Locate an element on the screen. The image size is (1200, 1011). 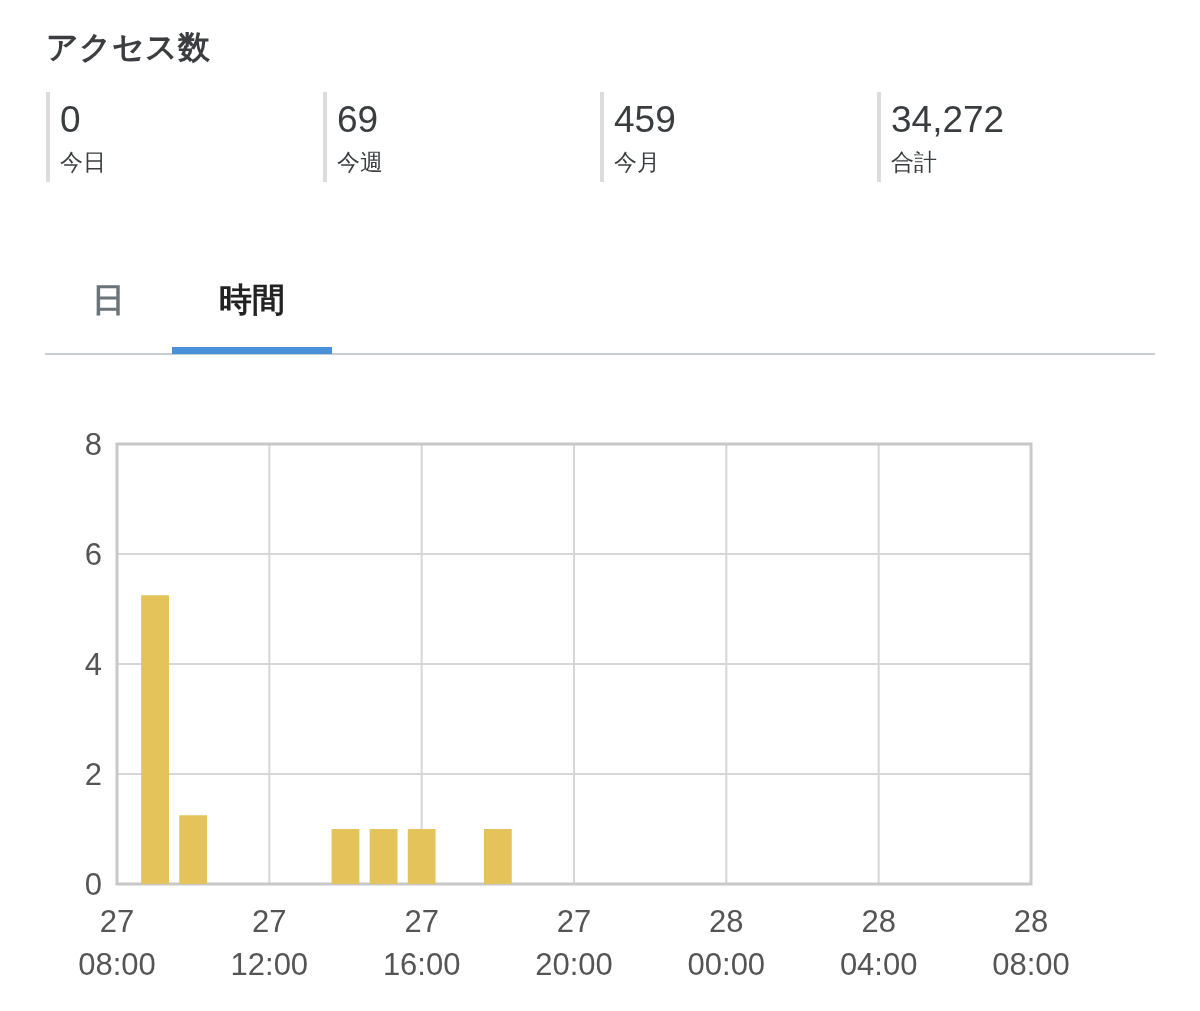
label: 今週 is located at coordinates (360, 162).